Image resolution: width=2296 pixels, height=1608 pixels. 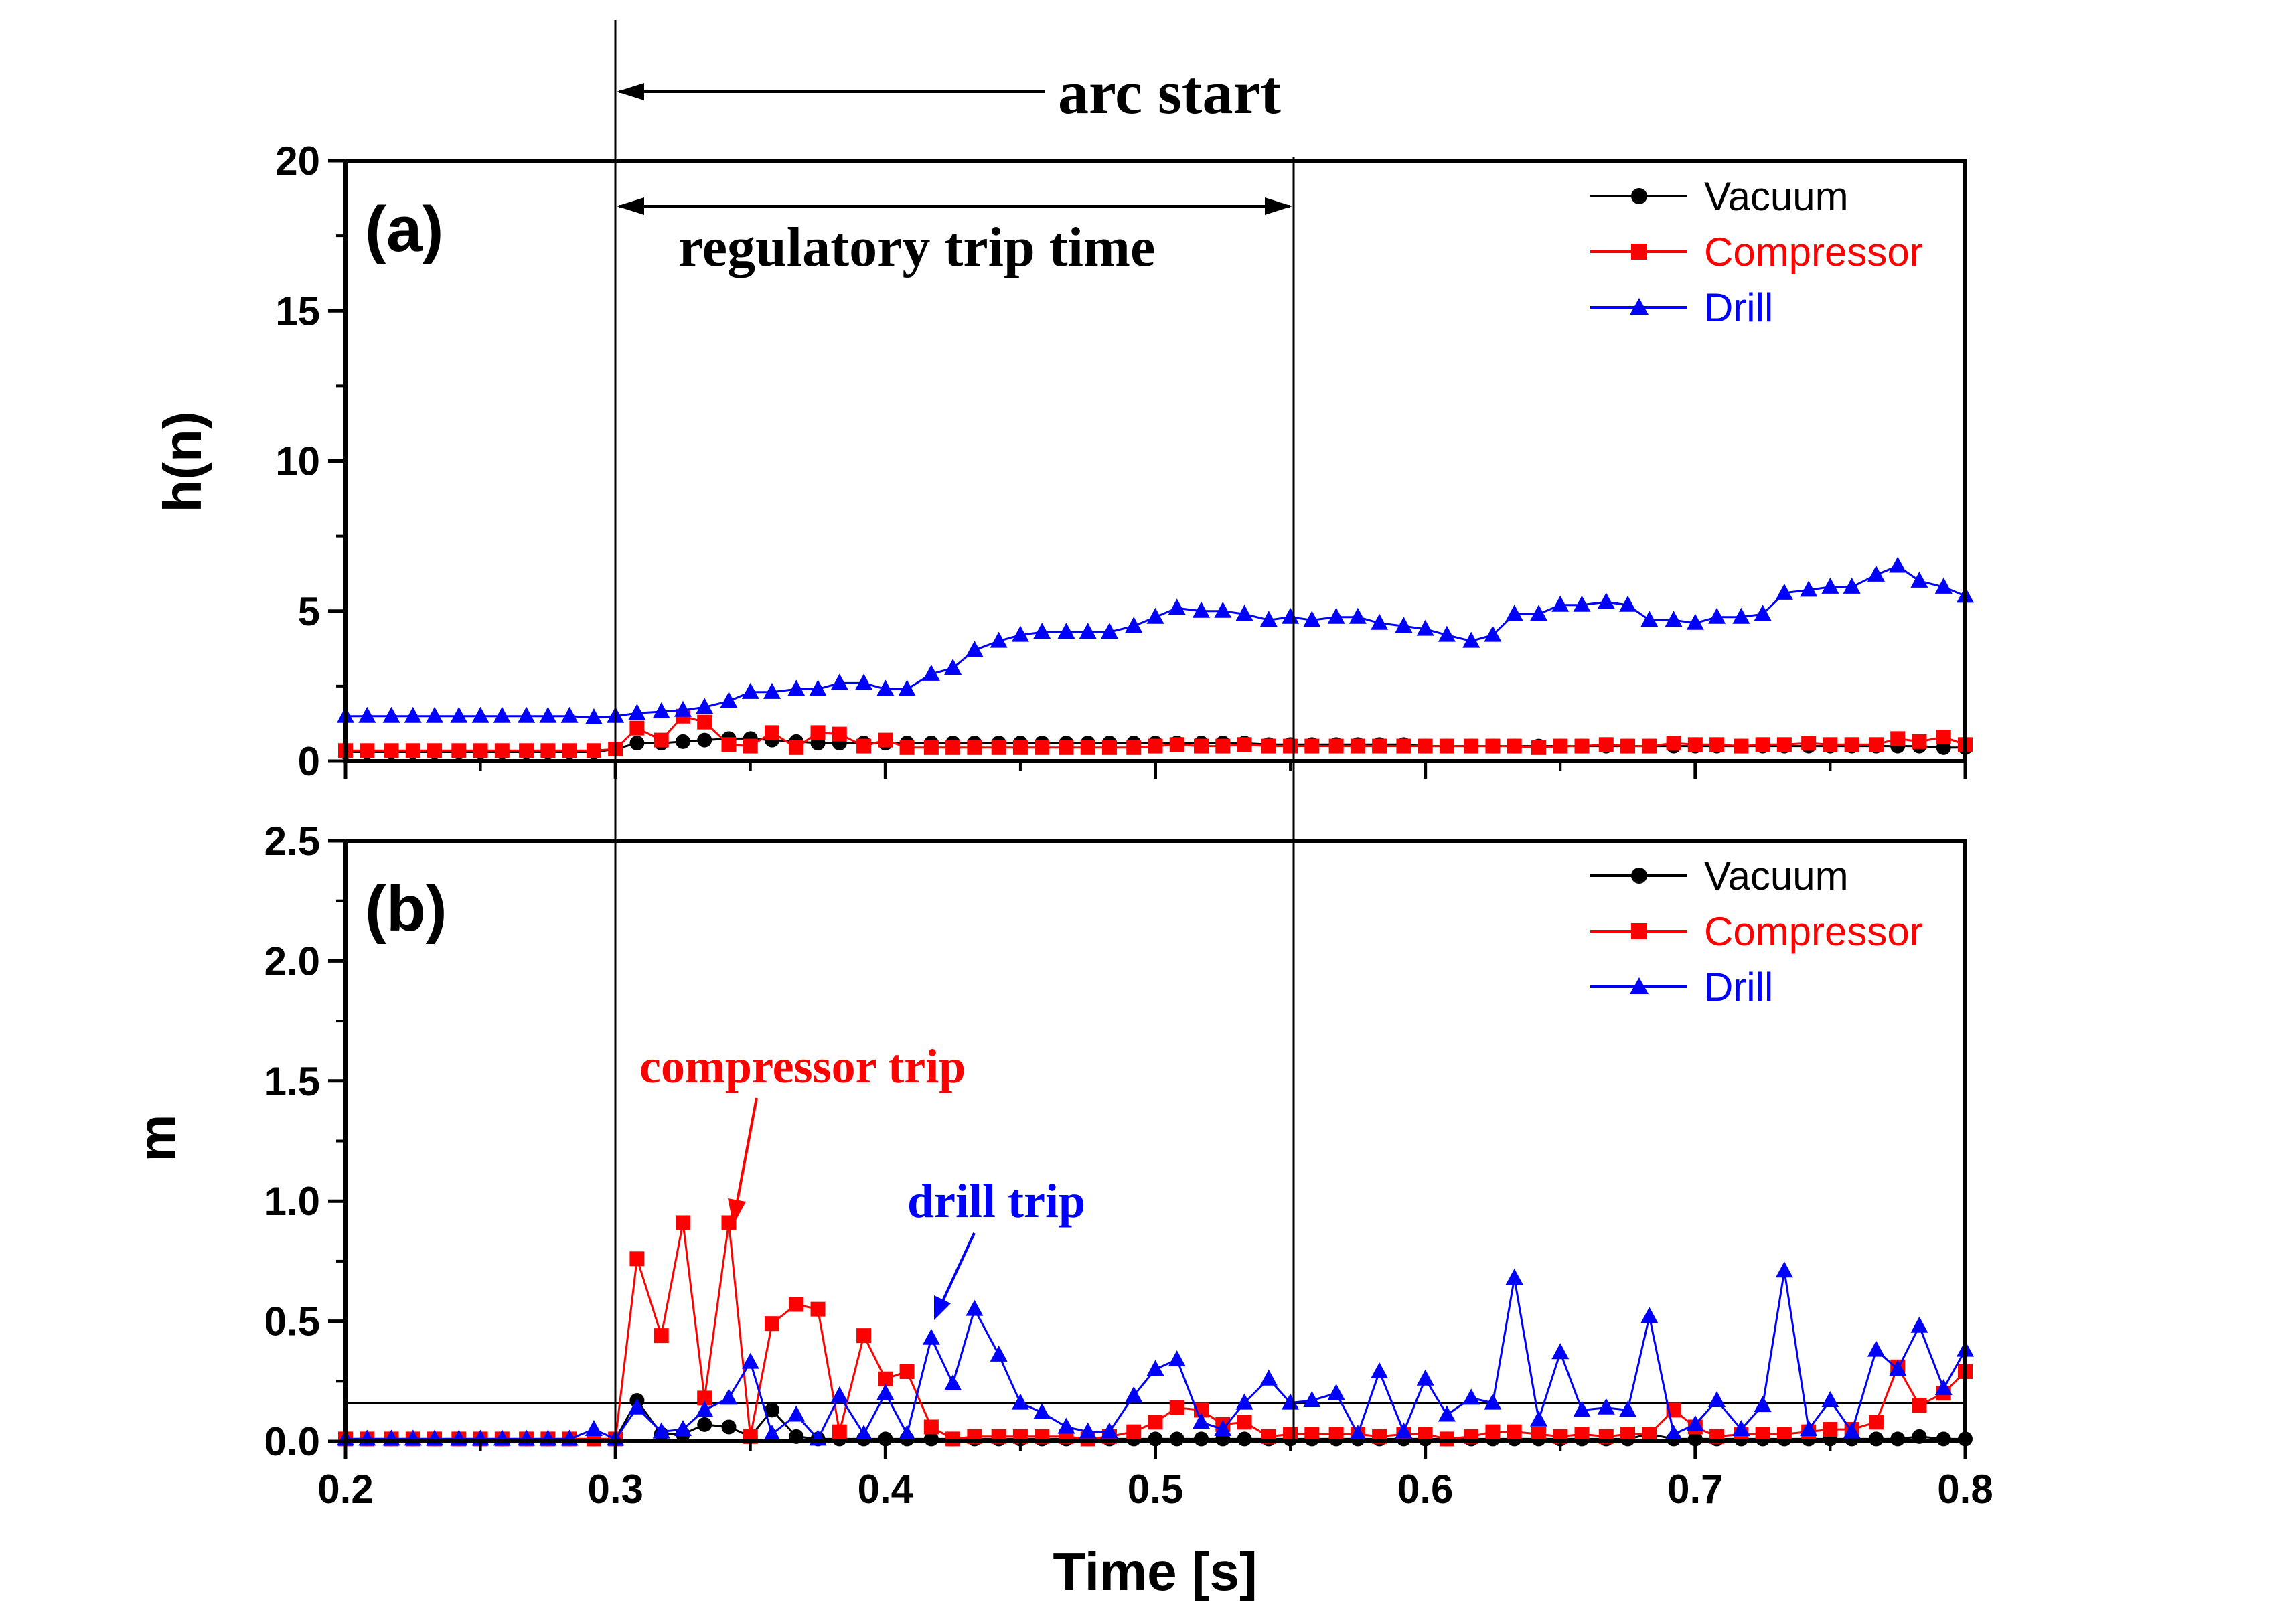 I want to click on x-tick-label: 0.4, so click(x=886, y=1489).